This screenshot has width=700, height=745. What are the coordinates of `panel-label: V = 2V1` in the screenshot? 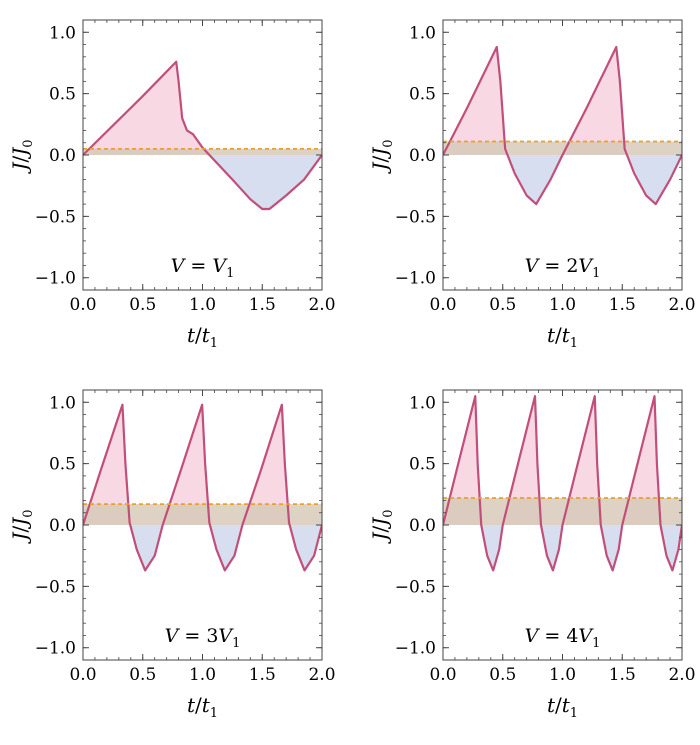 It's located at (563, 268).